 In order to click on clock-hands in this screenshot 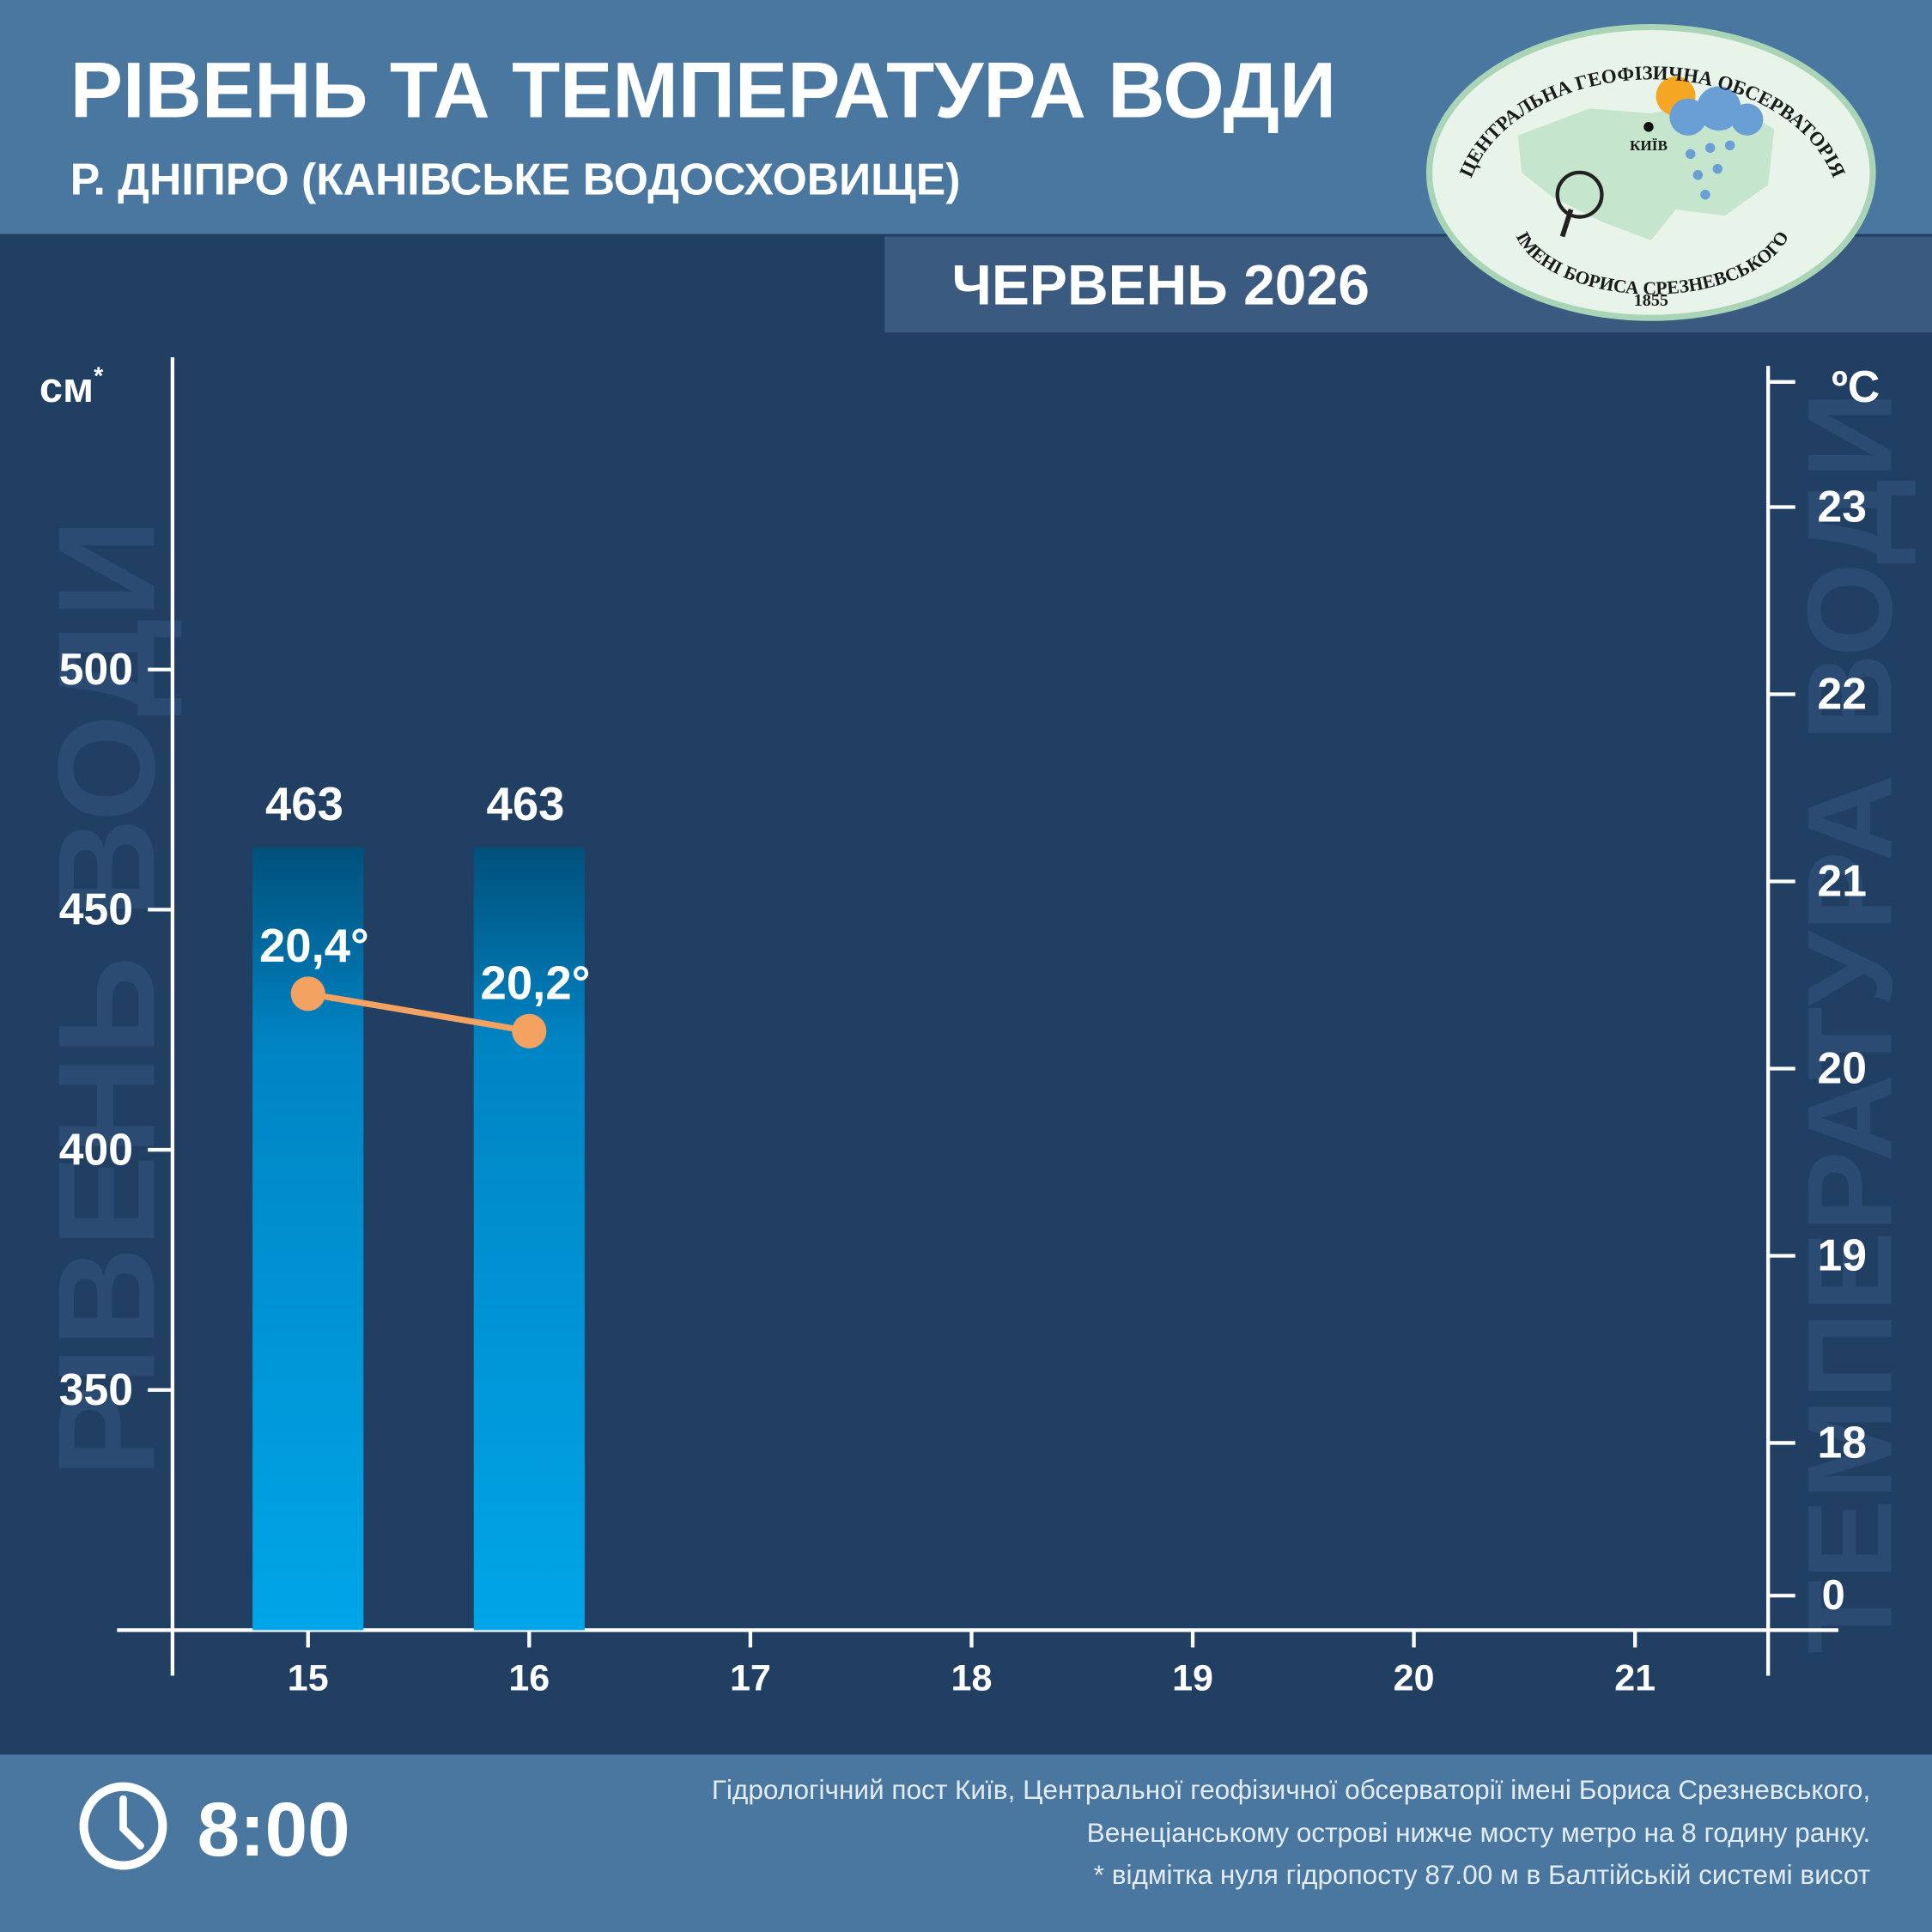, I will do `click(132, 1822)`.